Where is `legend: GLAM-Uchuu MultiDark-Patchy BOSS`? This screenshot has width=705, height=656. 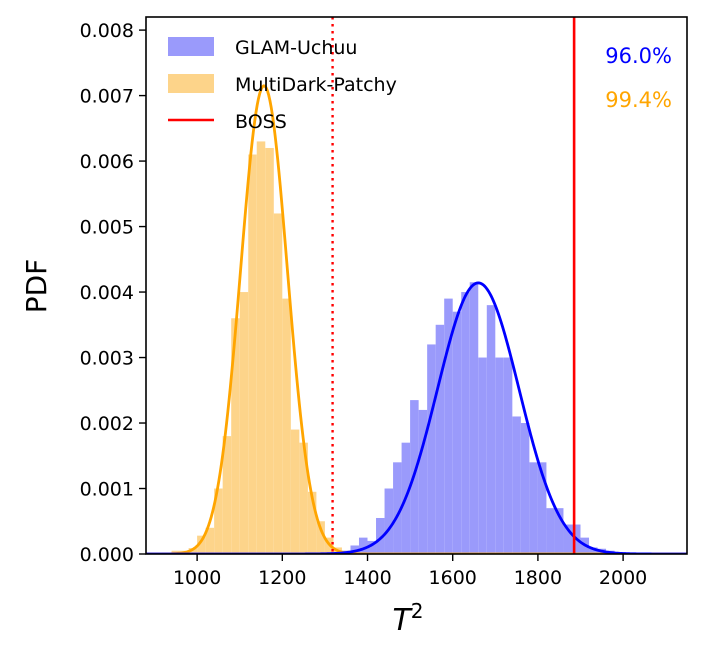
legend: GLAM-Uchuu MultiDark-Patchy BOSS is located at coordinates (282, 85).